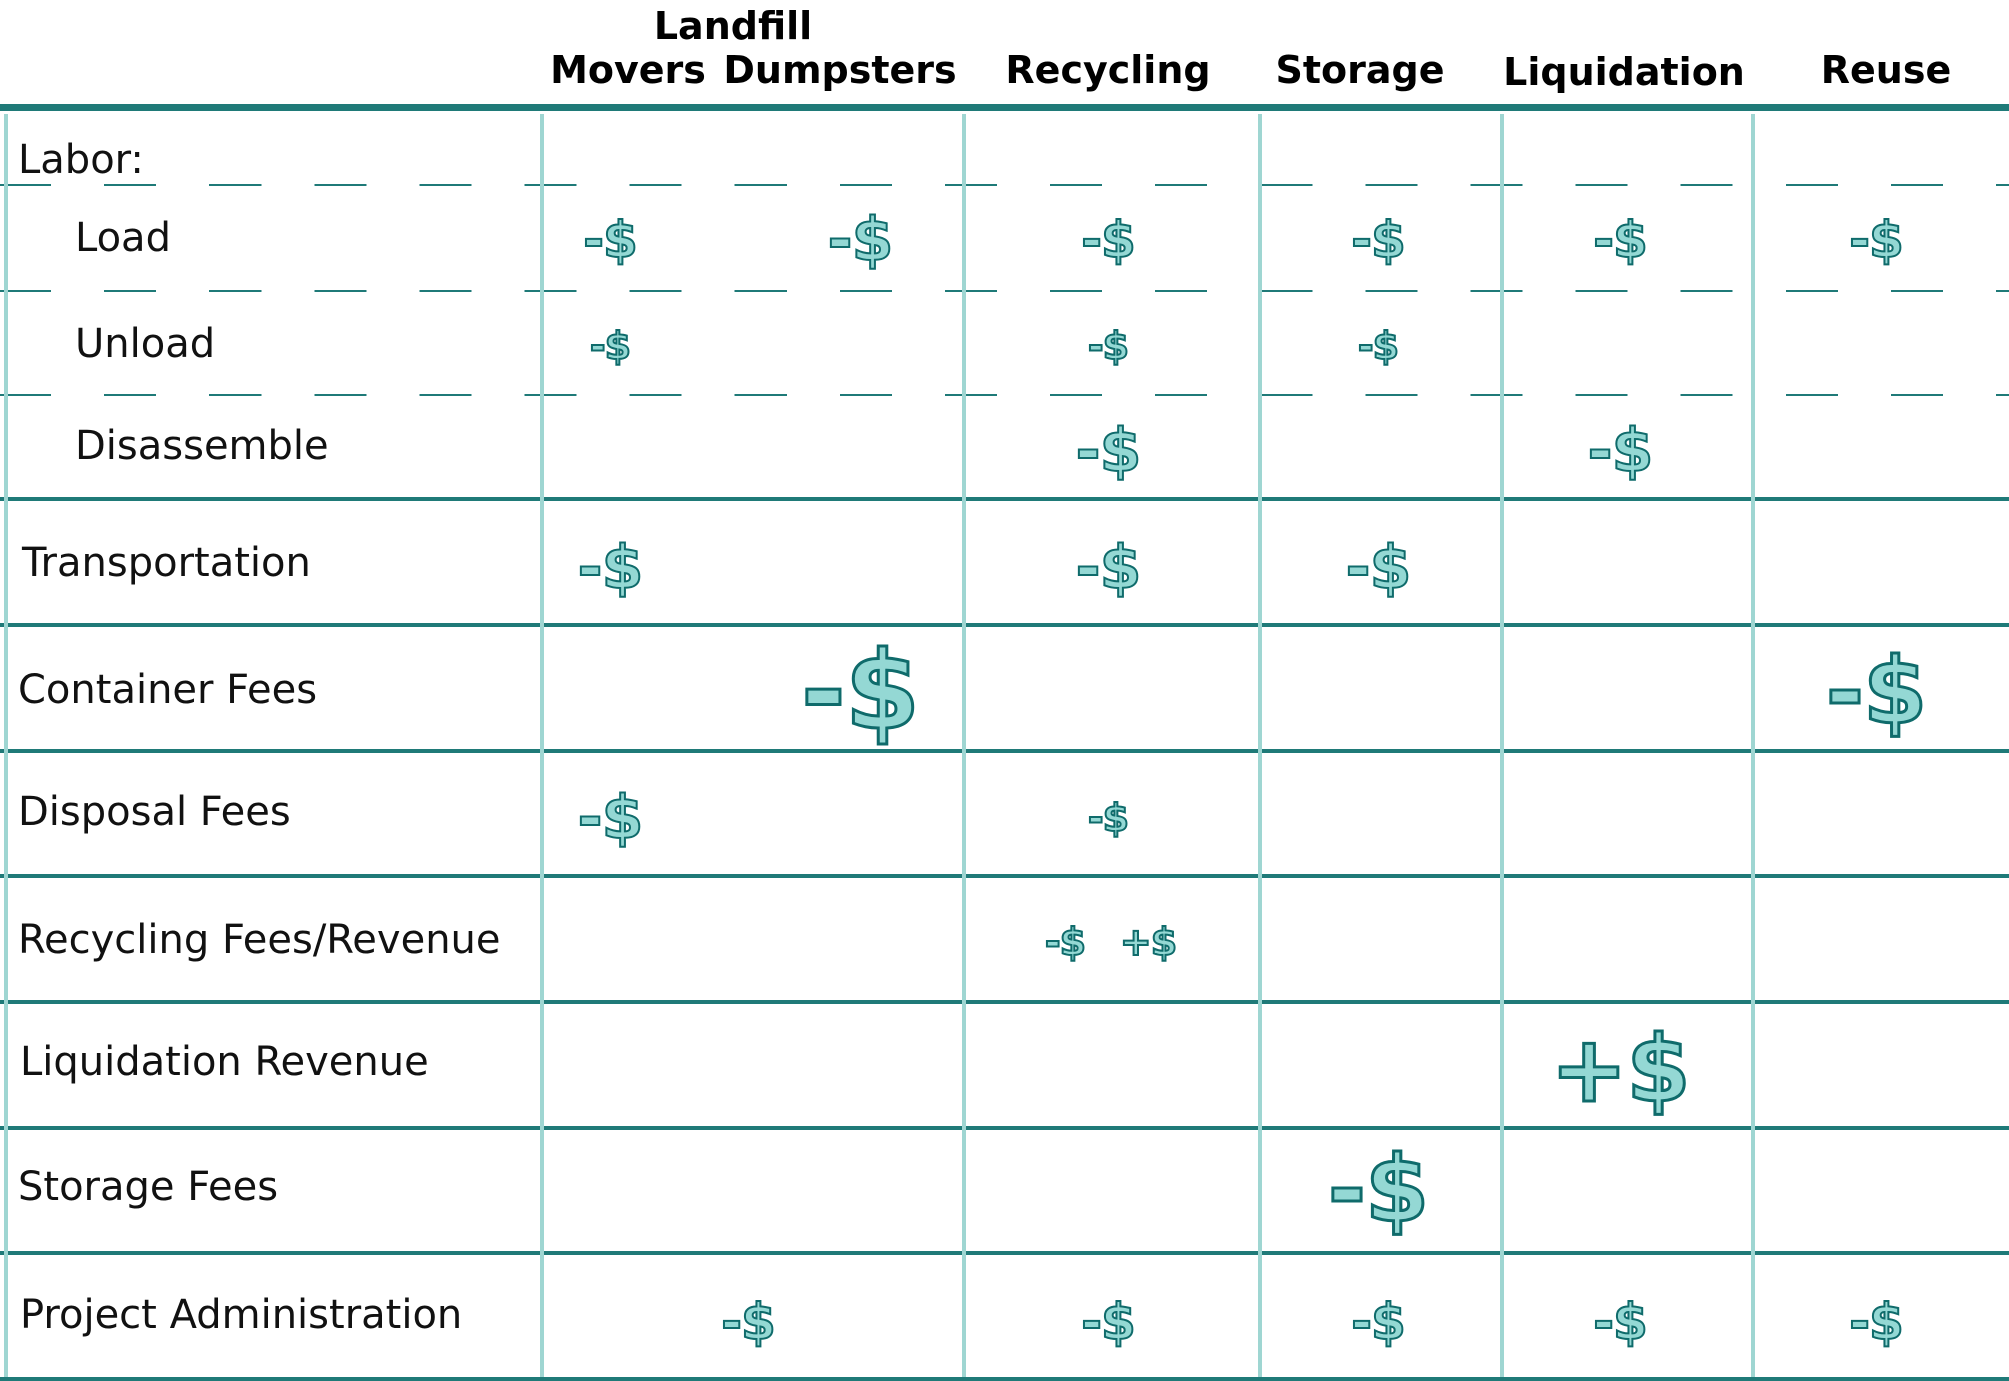 Image resolution: width=2009 pixels, height=1381 pixels. What do you see at coordinates (241, 1315) in the screenshot?
I see `row-label-project-administration: Project Administration` at bounding box center [241, 1315].